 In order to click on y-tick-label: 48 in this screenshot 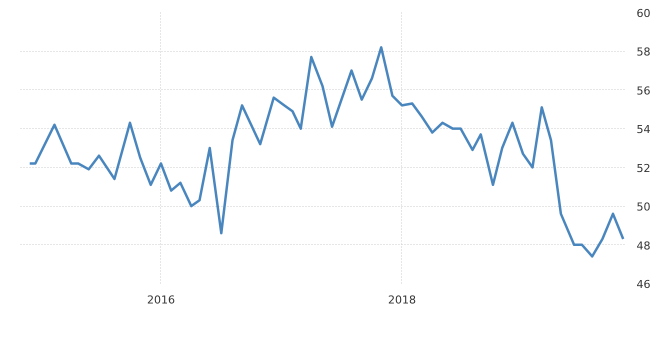, I will do `click(643, 245)`.